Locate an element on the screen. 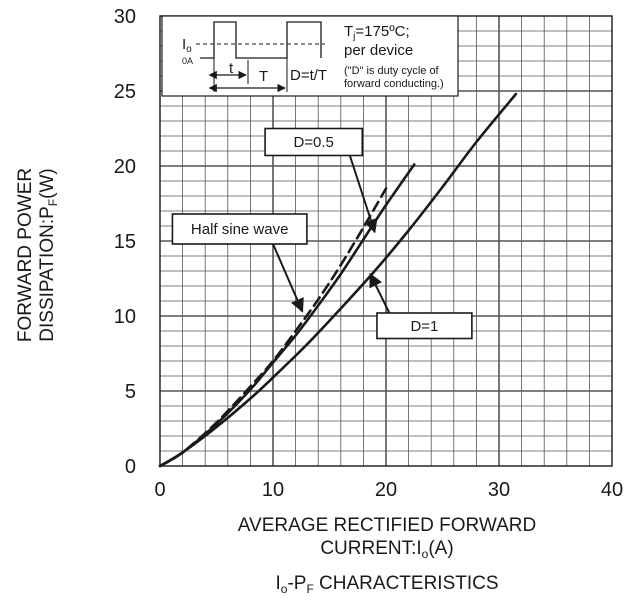 This screenshot has width=624, height=600. t-label: t is located at coordinates (231, 68).